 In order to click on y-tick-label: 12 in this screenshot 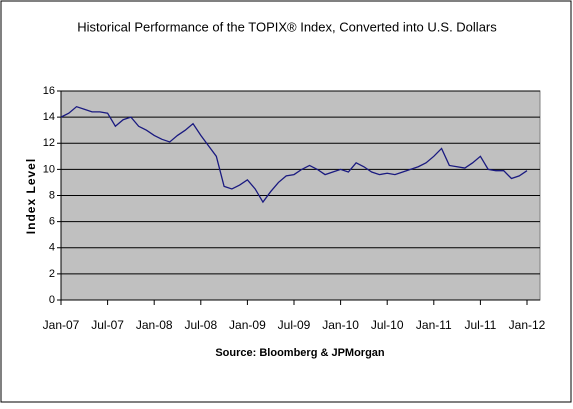, I will do `click(49, 143)`.